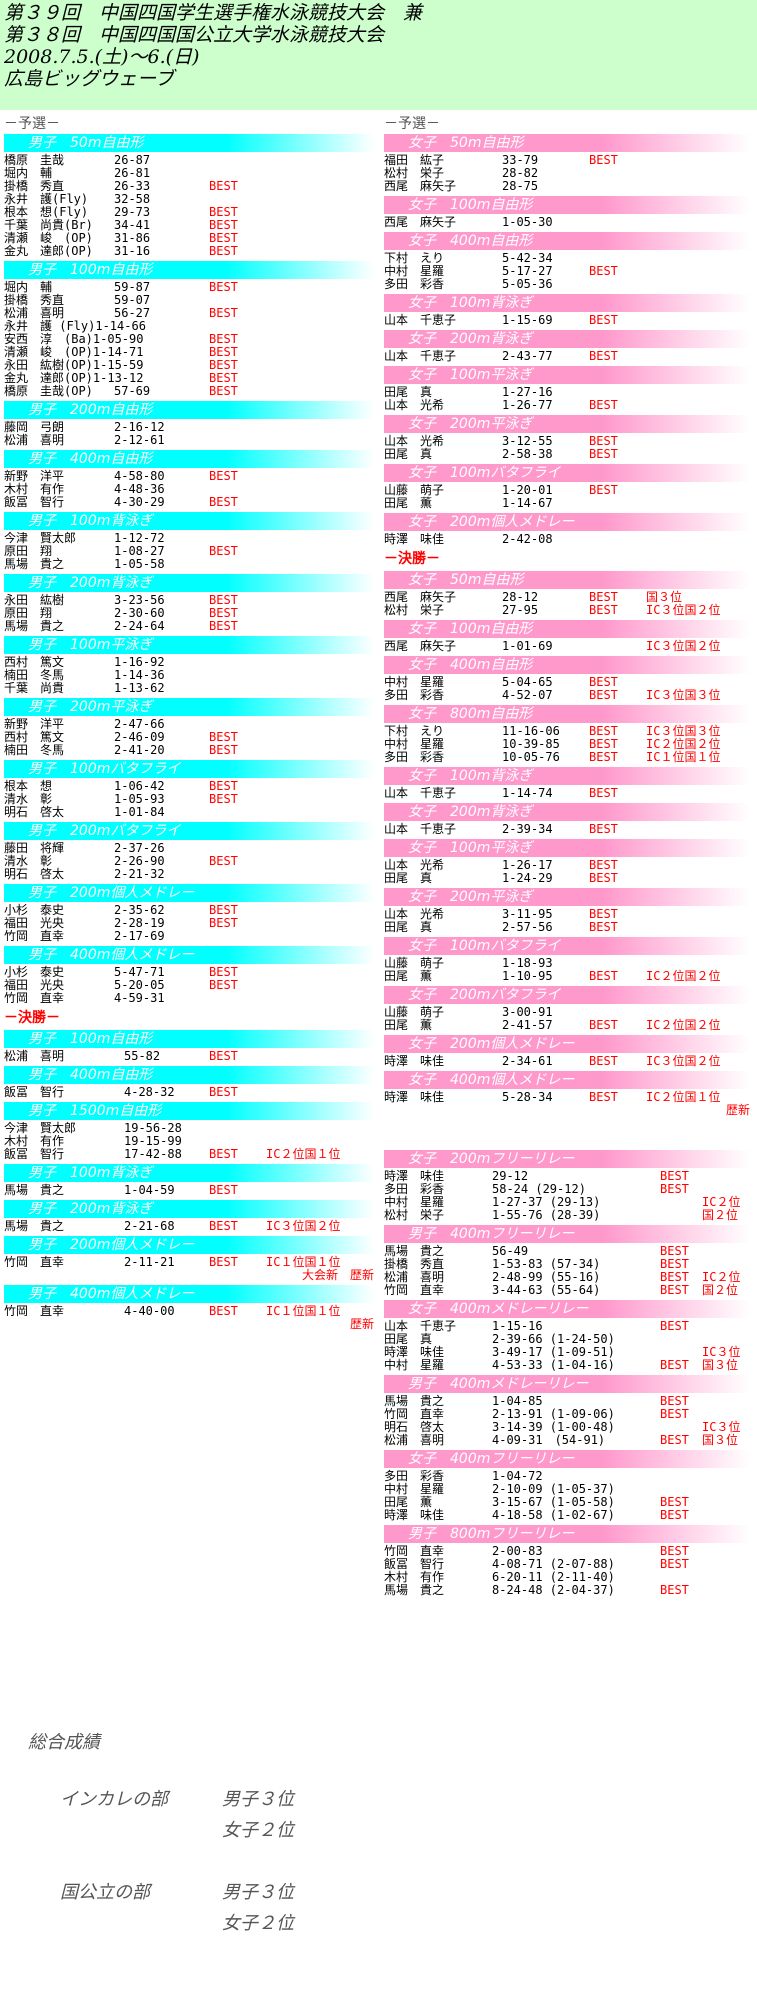 This screenshot has width=757, height=2001. I want to click on ranking-note: IC１位国１位, so click(303, 1262).